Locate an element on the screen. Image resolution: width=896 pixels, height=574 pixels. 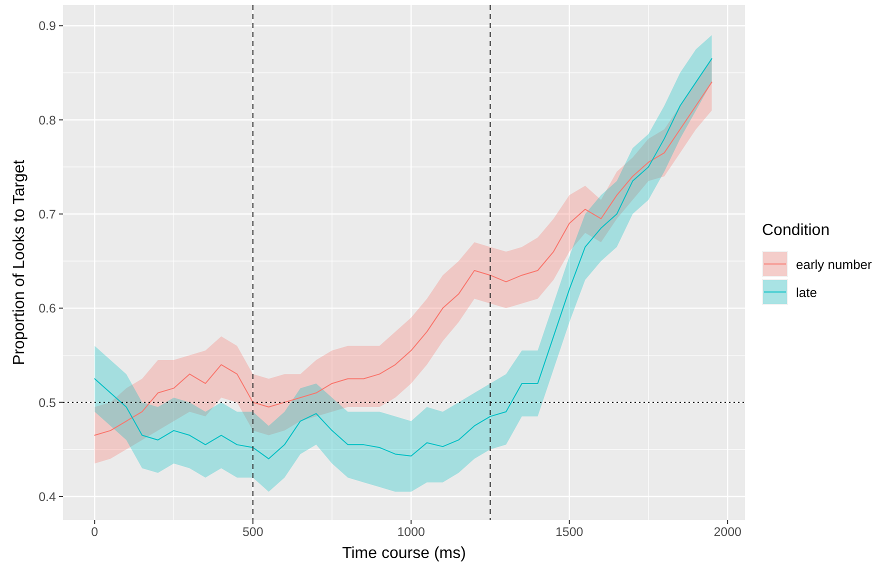
y-tick-label: 0.4 is located at coordinates (47, 497).